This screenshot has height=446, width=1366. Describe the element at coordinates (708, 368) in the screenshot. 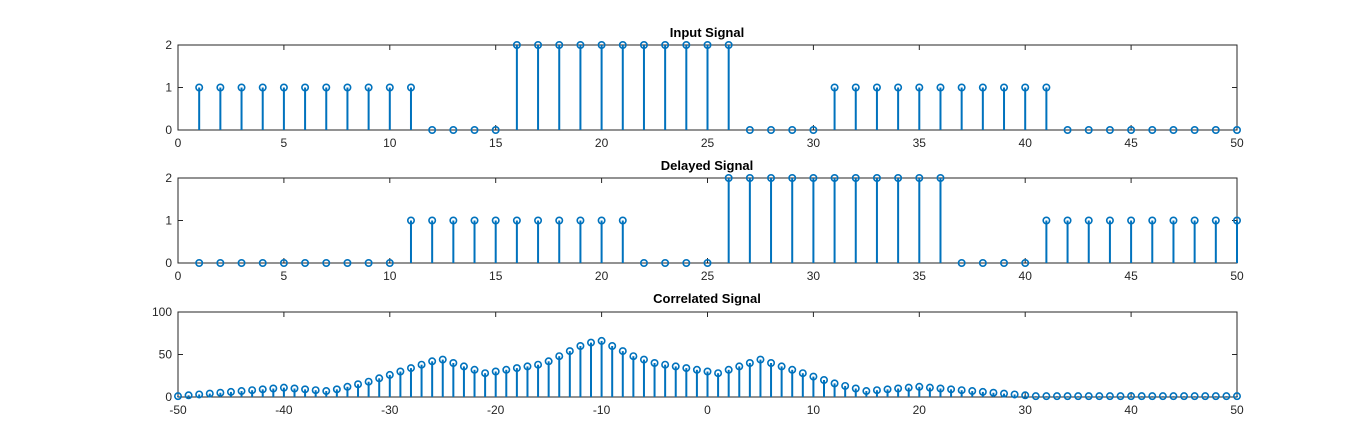

I see `stem-series` at that location.